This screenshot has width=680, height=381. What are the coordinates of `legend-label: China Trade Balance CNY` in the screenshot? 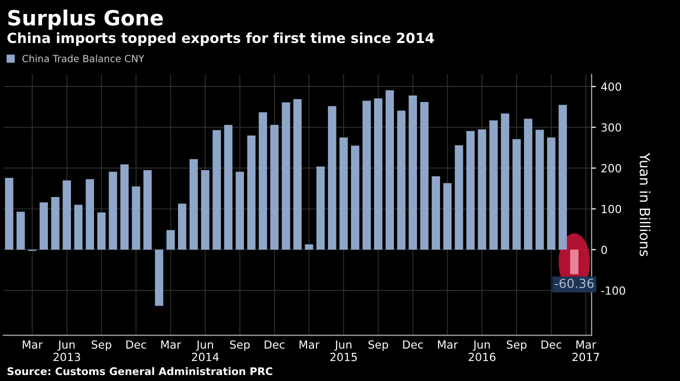 It's located at (83, 58).